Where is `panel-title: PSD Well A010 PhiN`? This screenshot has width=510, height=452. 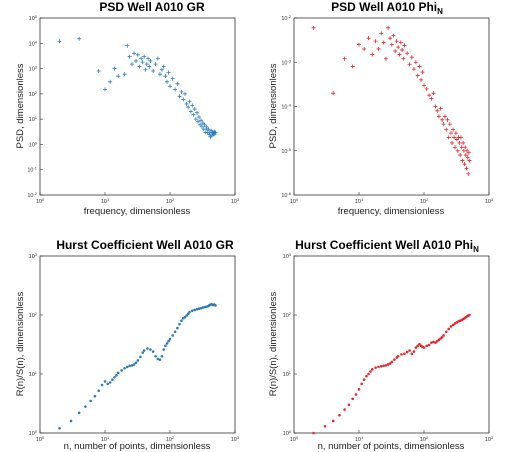
panel-title: PSD Well A010 PhiN is located at coordinates (387, 8).